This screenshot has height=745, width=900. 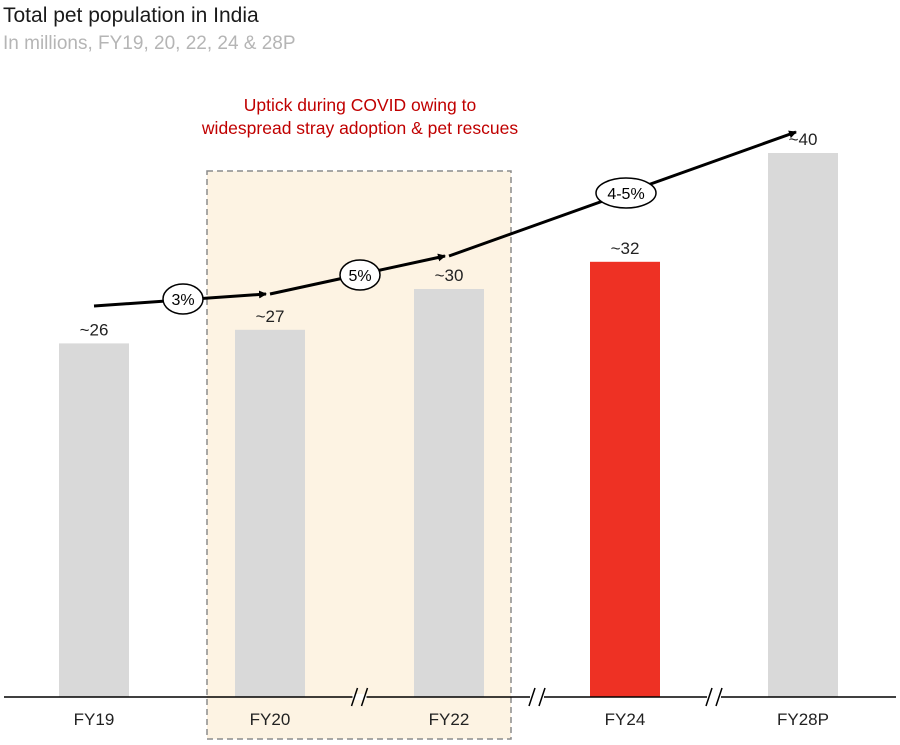 I want to click on x-tick-label-fy28p: FY28P, so click(x=803, y=719).